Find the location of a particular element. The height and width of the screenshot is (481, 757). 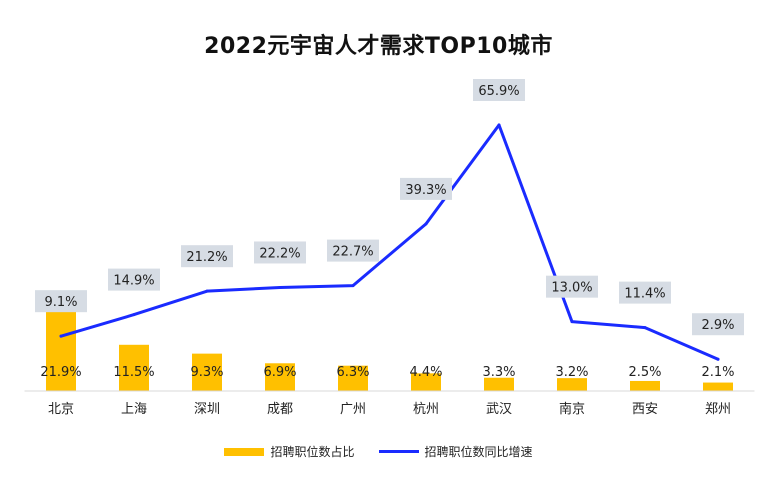

bar-data-label: 11.5% is located at coordinates (133, 372).